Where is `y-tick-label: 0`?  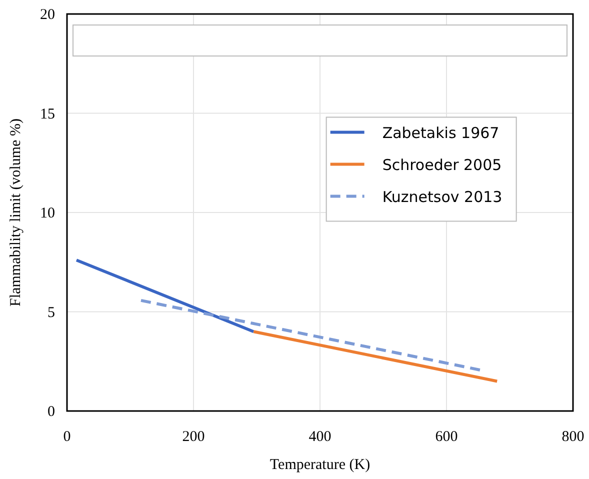 y-tick-label: 0 is located at coordinates (51, 412).